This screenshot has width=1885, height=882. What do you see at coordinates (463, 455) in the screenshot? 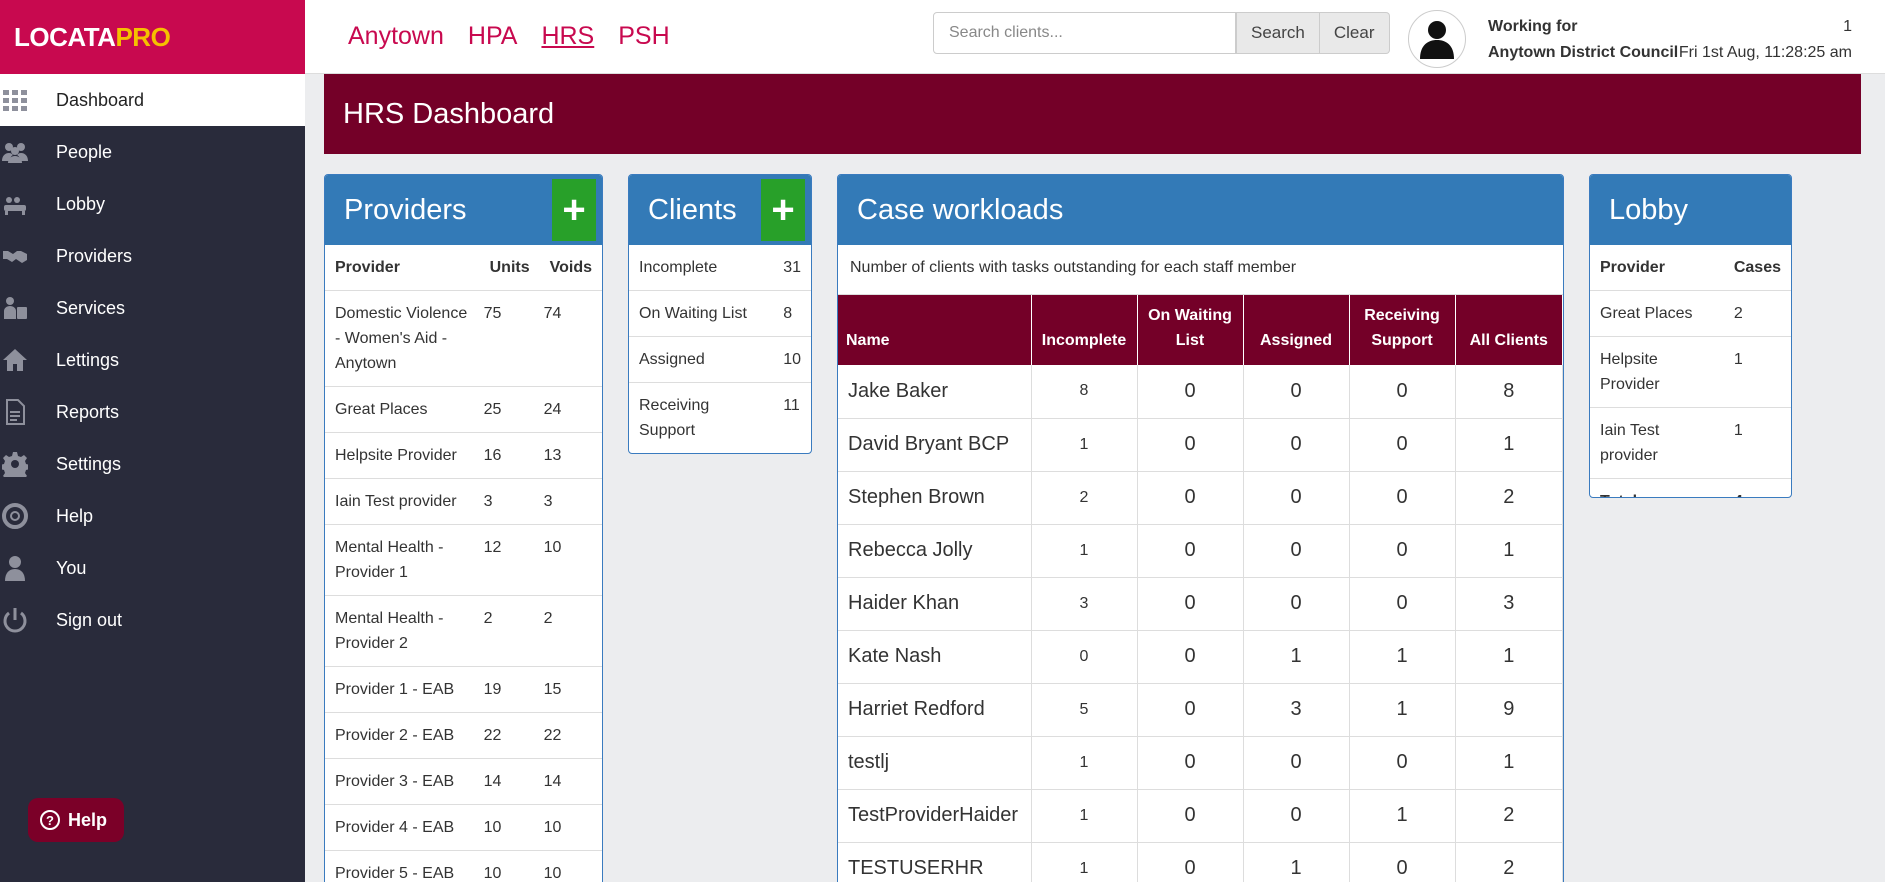
I see `provider-row: Helpsite Provider 16 13` at bounding box center [463, 455].